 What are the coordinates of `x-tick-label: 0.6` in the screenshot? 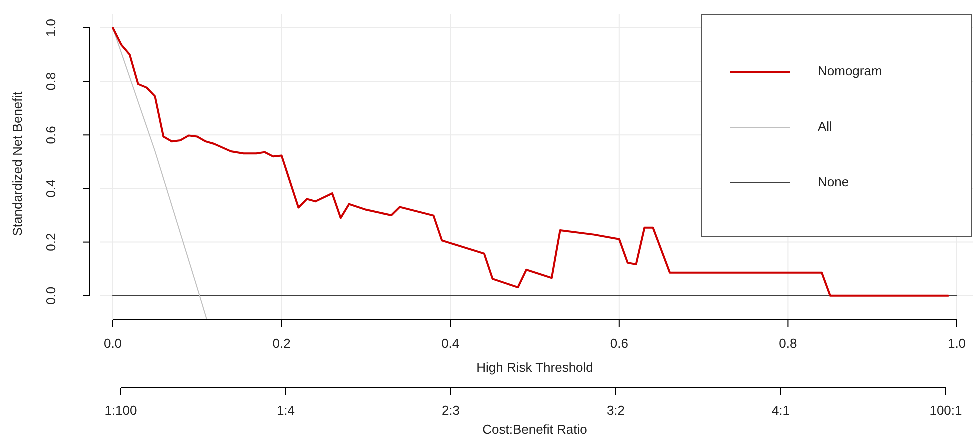 It's located at (619, 344).